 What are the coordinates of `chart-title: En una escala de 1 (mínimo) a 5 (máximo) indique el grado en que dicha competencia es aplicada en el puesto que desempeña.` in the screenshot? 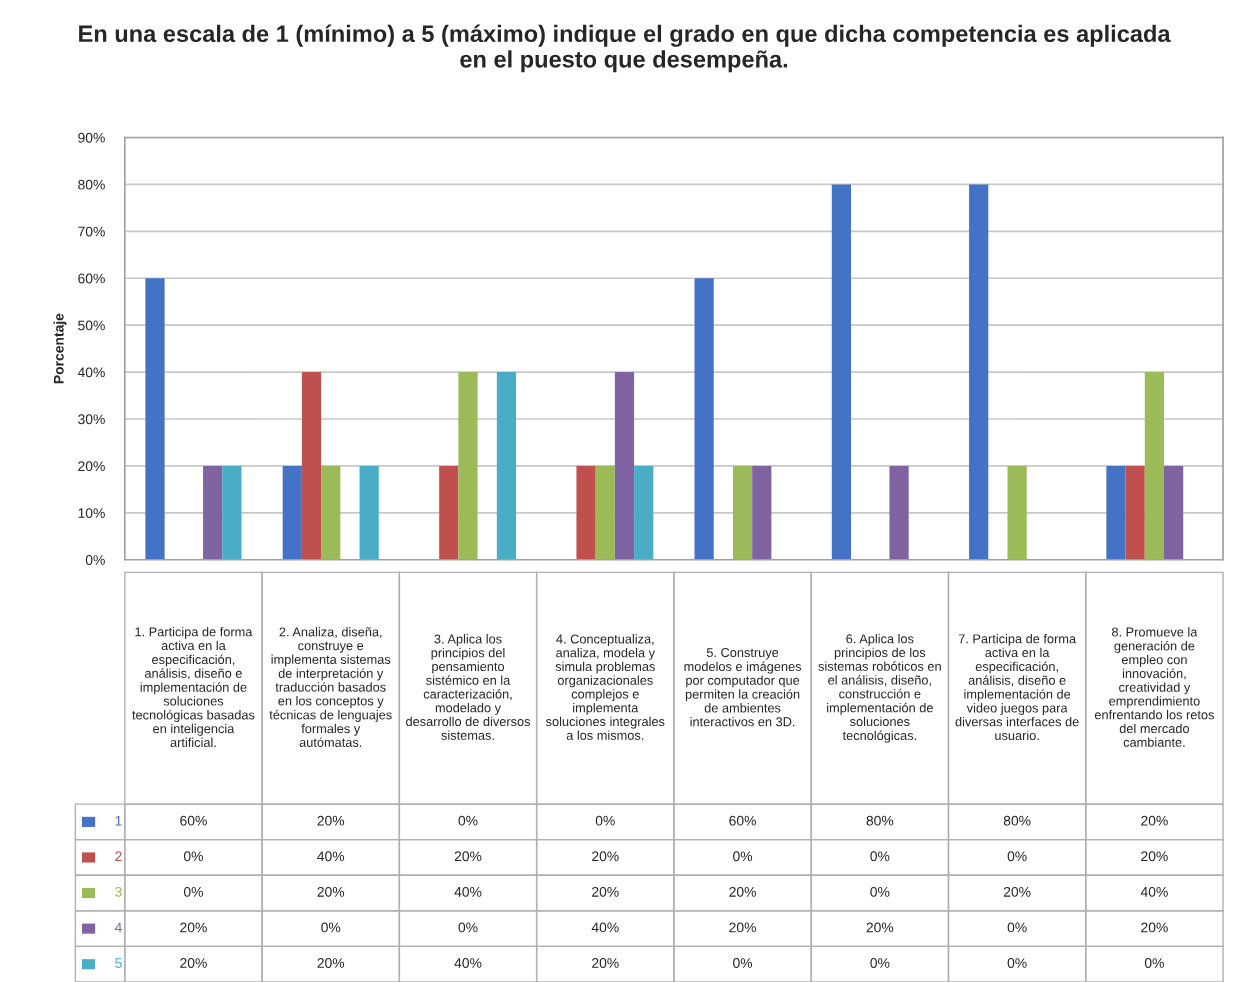 It's located at (625, 48).